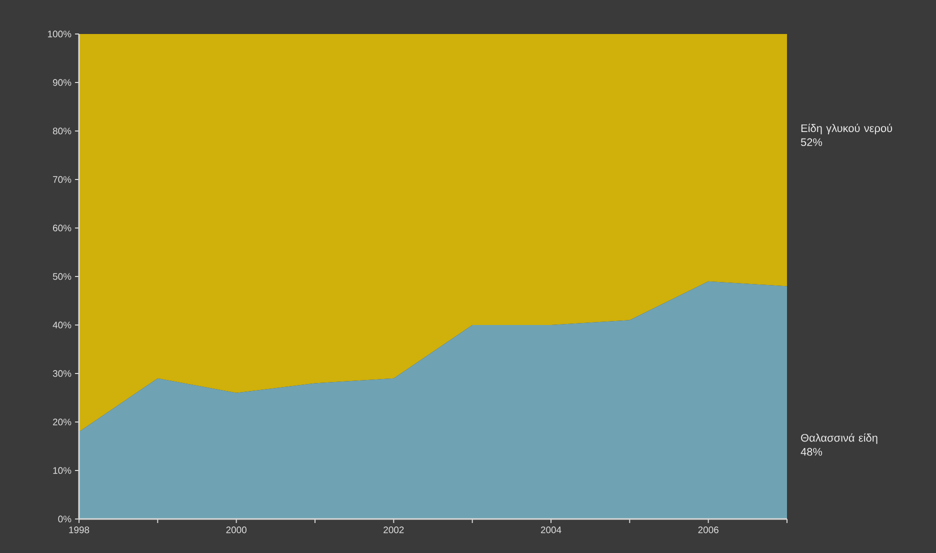 The width and height of the screenshot is (936, 553). I want to click on y-tick-label: 70%, so click(62, 179).